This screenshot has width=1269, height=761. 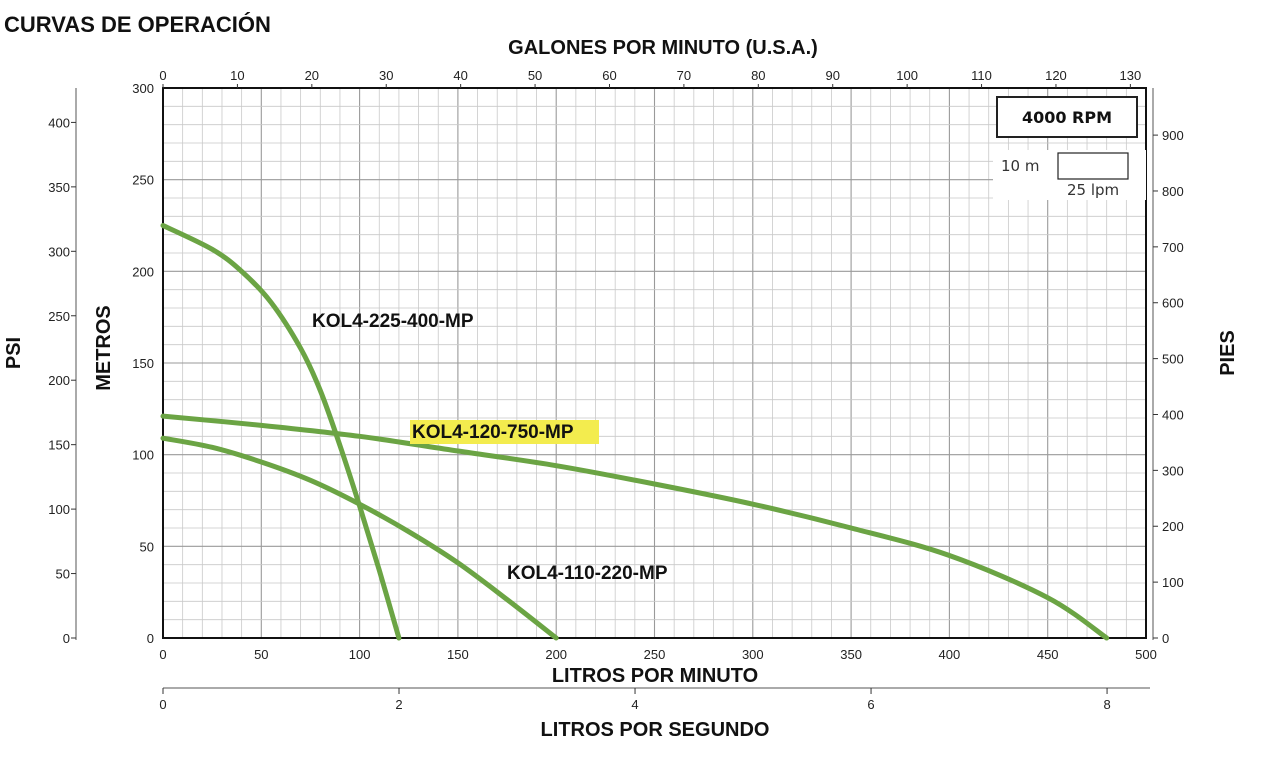 What do you see at coordinates (493, 432) in the screenshot?
I see `curve-label-kol4-120-750-mp: KOL4-120-750-MP` at bounding box center [493, 432].